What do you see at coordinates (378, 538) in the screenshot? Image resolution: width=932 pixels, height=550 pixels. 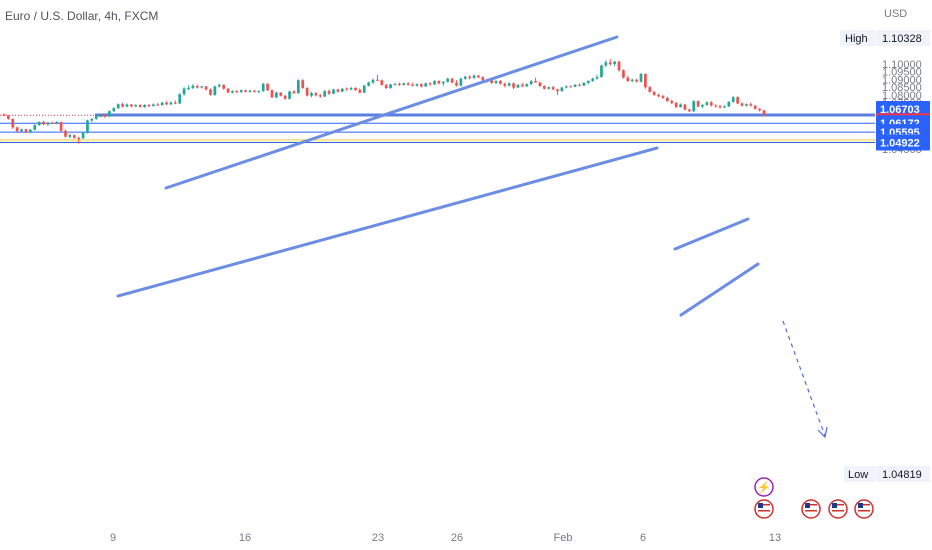 I see `x-tick-label: 23` at bounding box center [378, 538].